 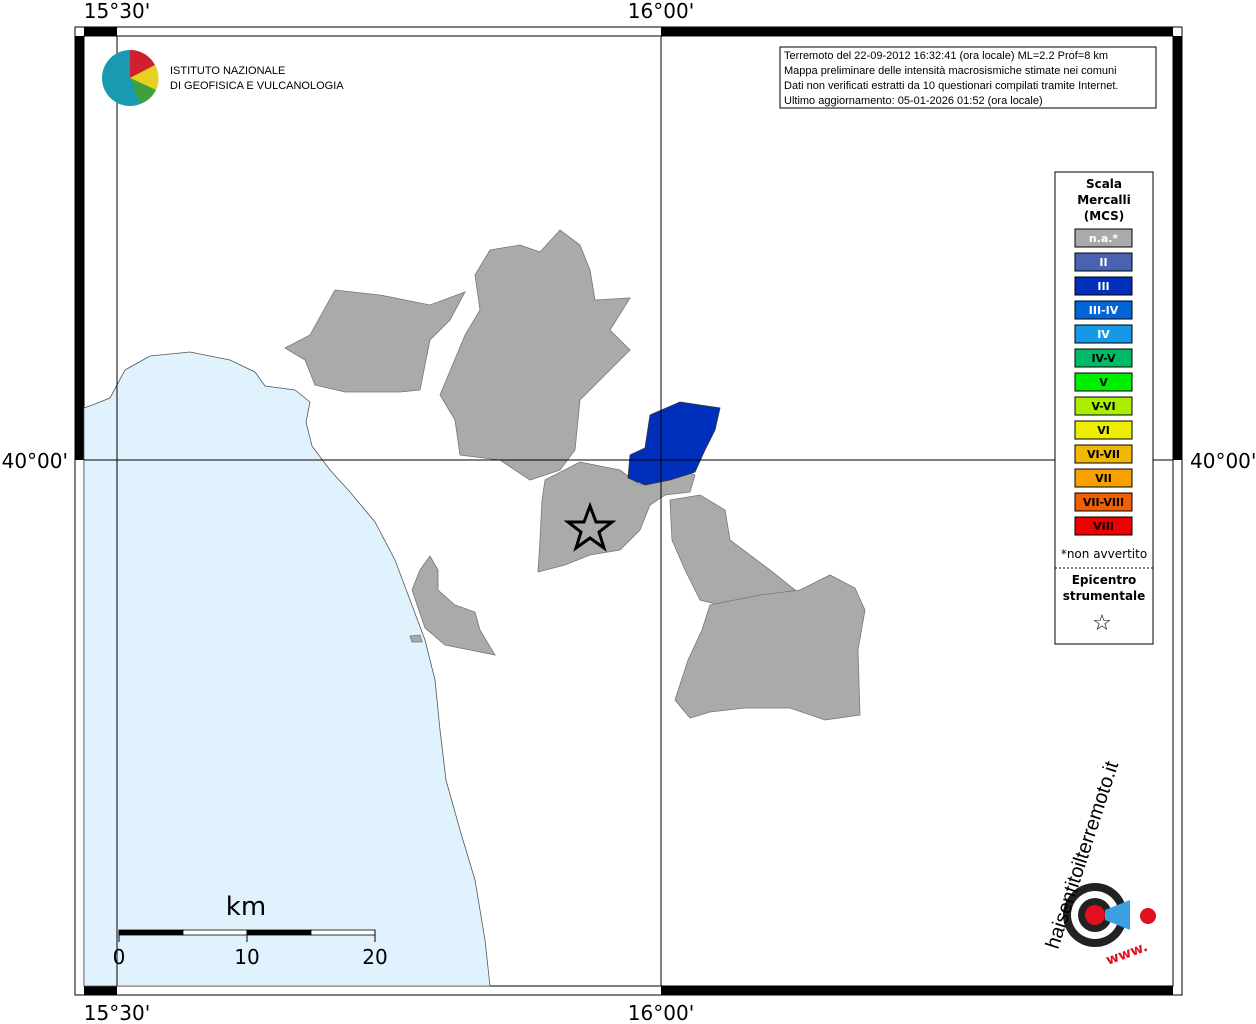 I want to click on legend-note: *non avvertito, so click(x=1104, y=554).